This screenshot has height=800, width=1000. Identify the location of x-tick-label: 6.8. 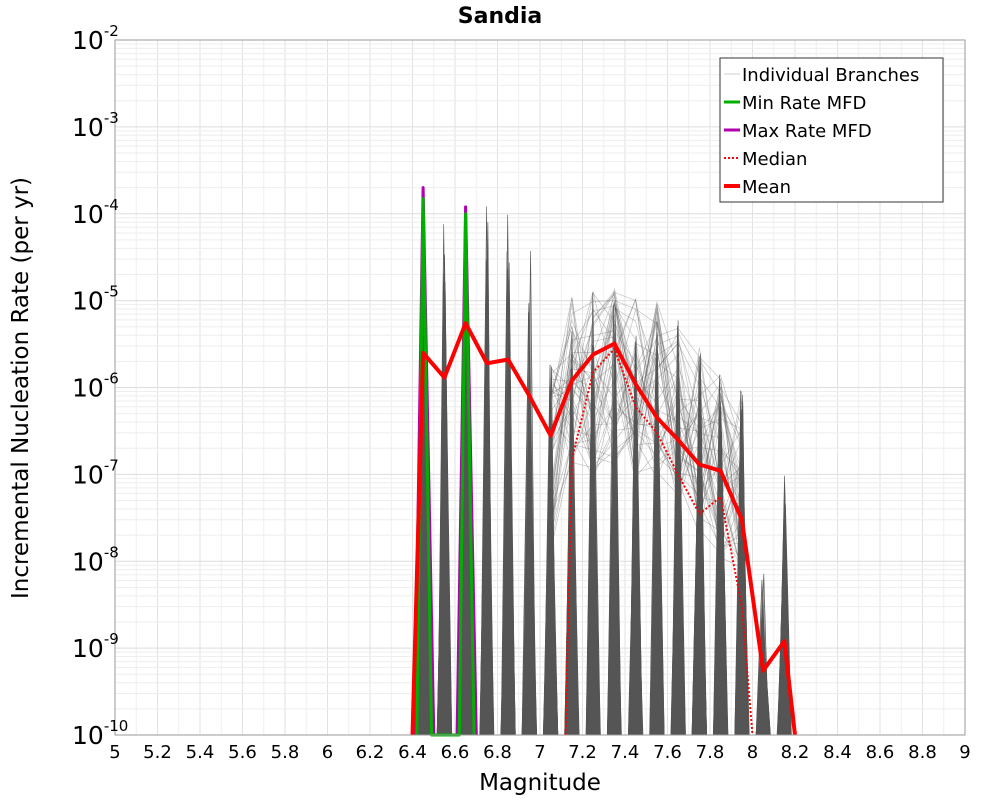
(497, 752).